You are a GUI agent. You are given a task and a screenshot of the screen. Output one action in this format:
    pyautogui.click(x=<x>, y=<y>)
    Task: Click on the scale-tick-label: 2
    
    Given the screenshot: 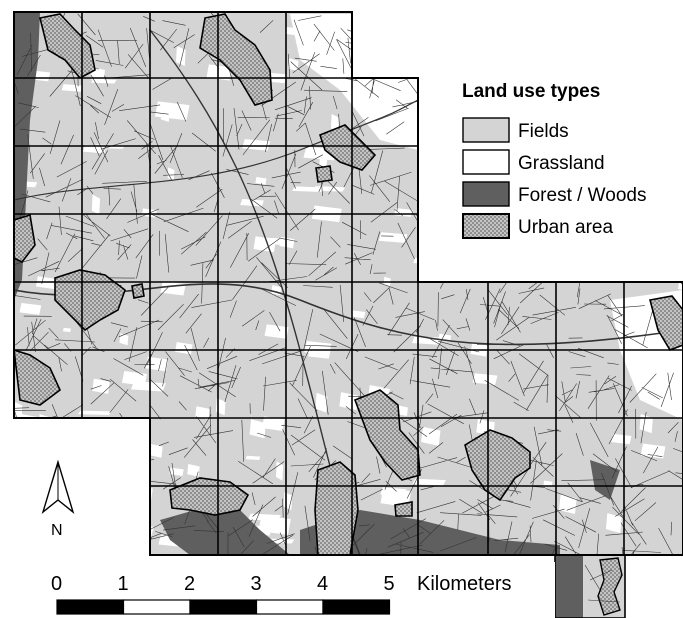 What is the action you would take?
    pyautogui.click(x=189, y=584)
    